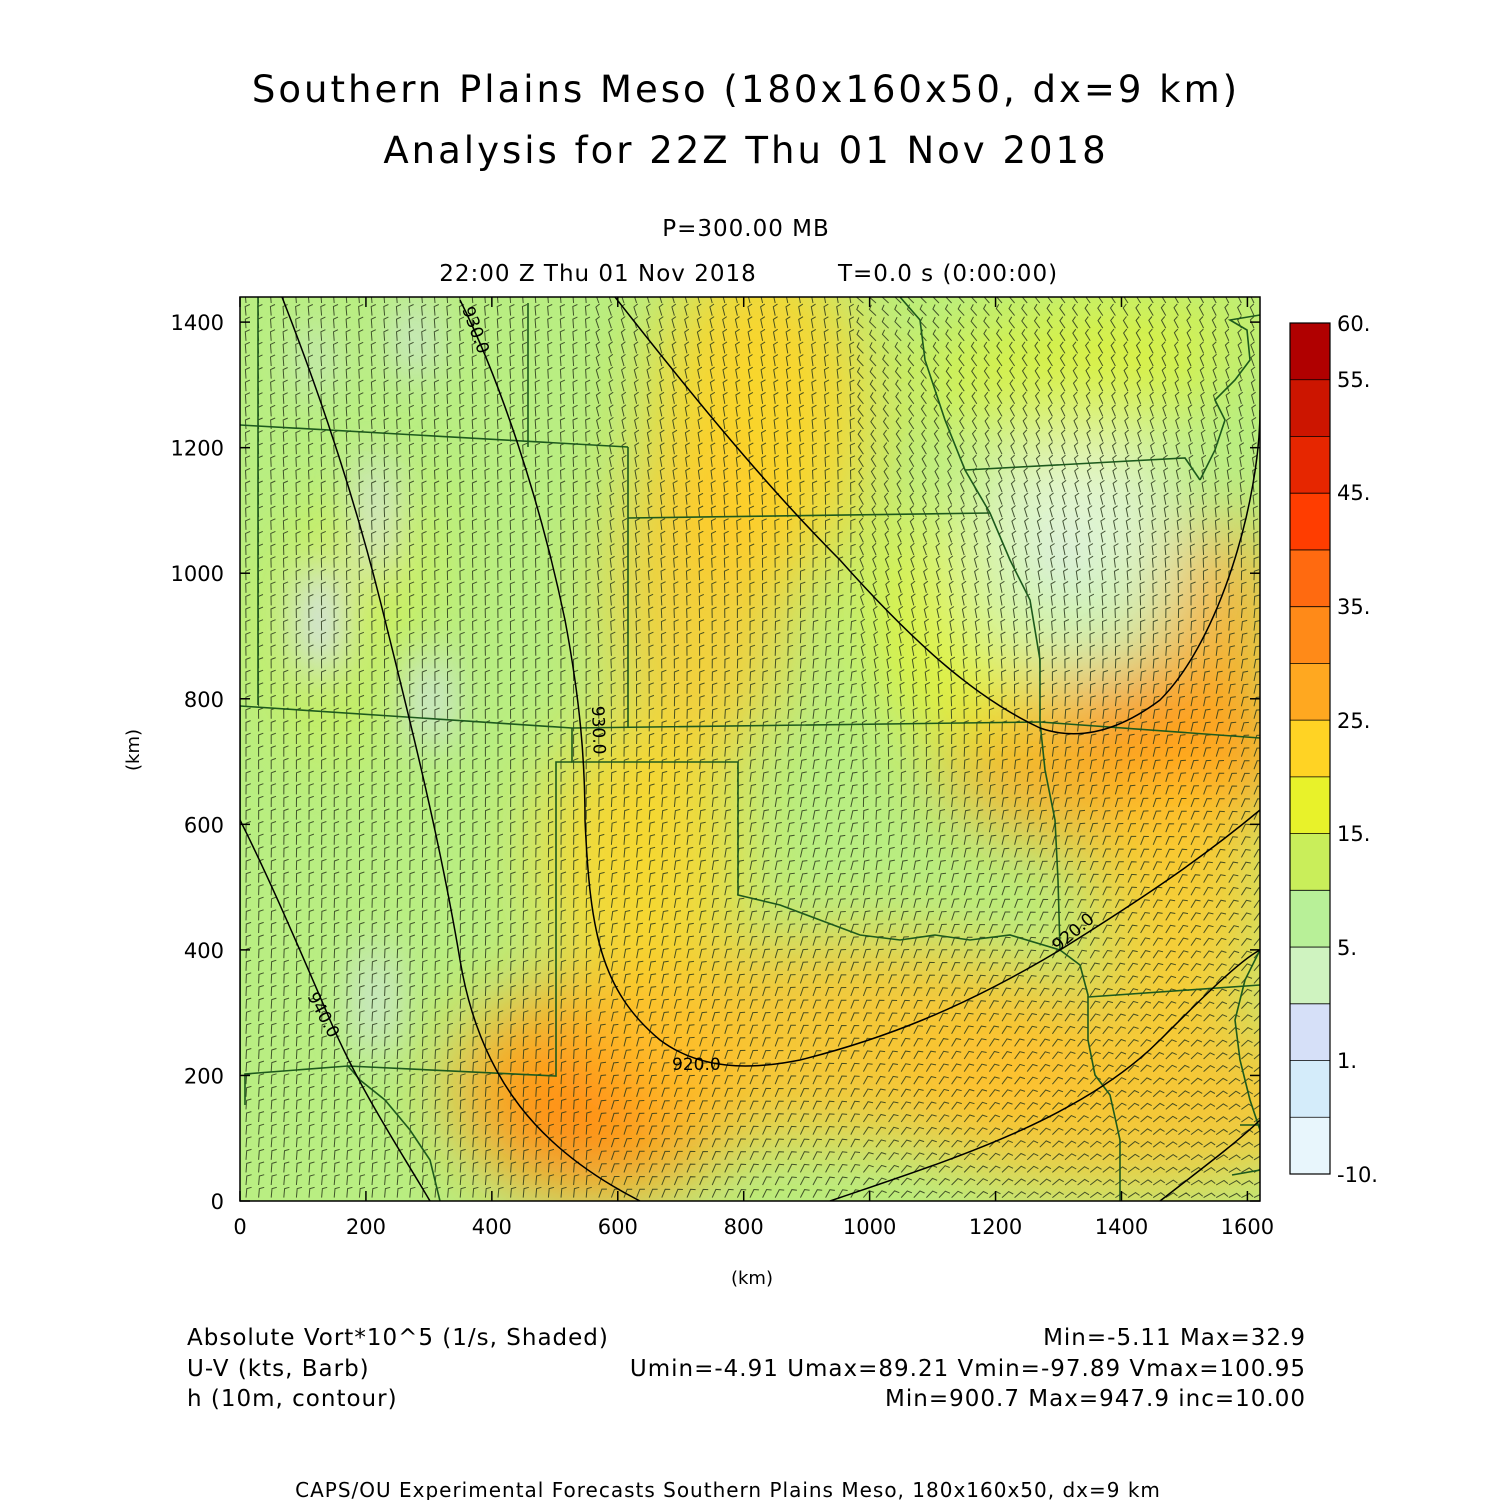 This screenshot has height=1500, width=1500. I want to click on contour-label: 920.0, so click(696, 1065).